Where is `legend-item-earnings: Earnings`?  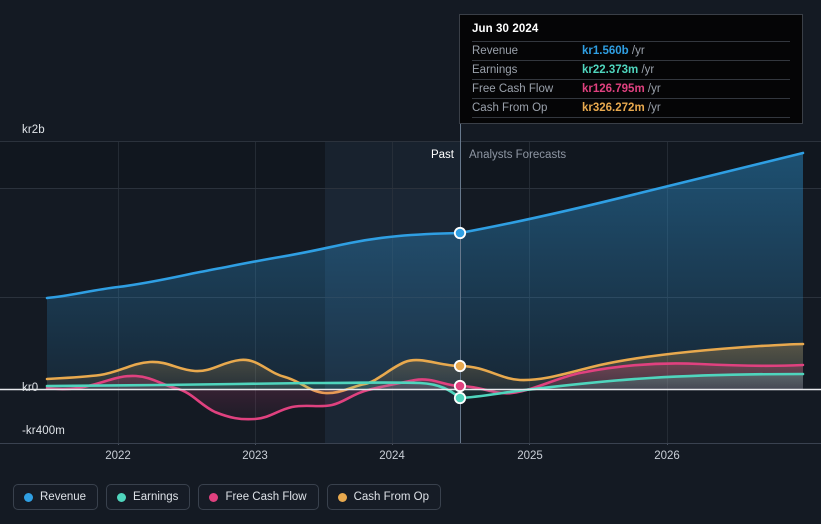 legend-item-earnings: Earnings is located at coordinates (148, 497).